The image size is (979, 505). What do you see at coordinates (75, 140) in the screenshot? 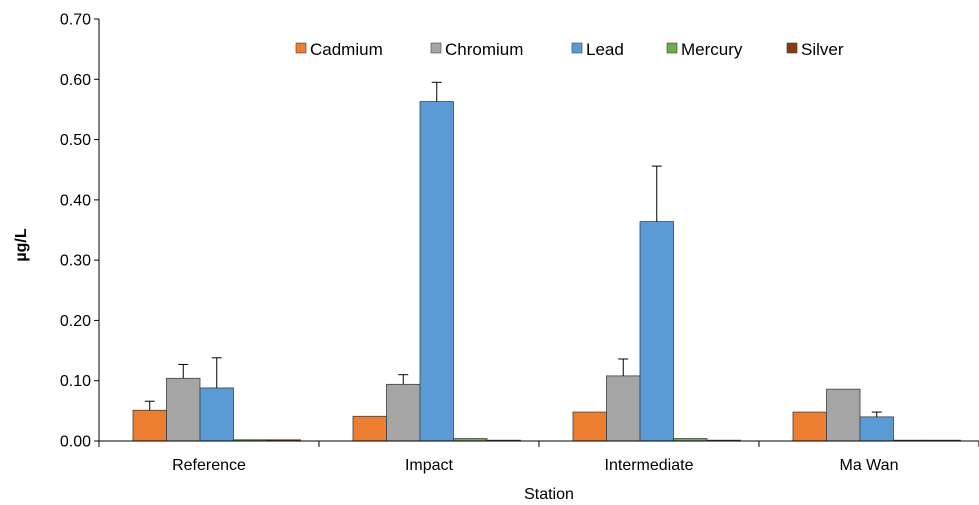
I see `y-tick-label: 0.50` at bounding box center [75, 140].